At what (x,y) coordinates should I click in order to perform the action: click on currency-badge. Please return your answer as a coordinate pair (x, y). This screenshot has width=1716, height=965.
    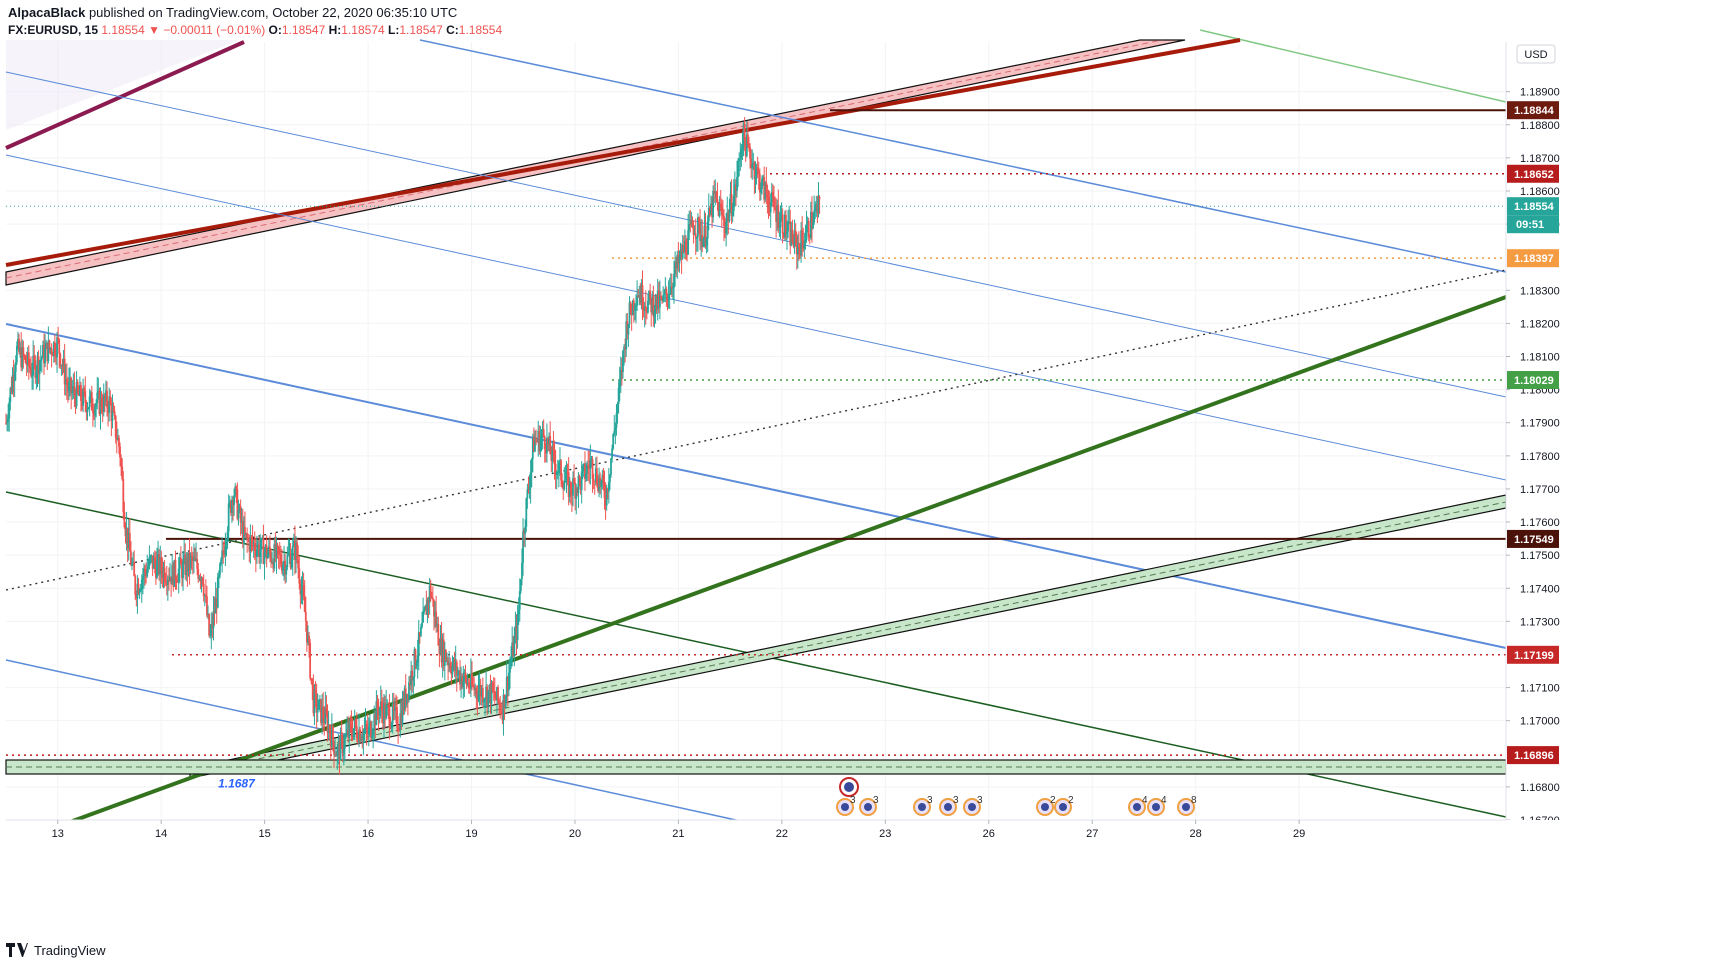
    Looking at the image, I should click on (1536, 54).